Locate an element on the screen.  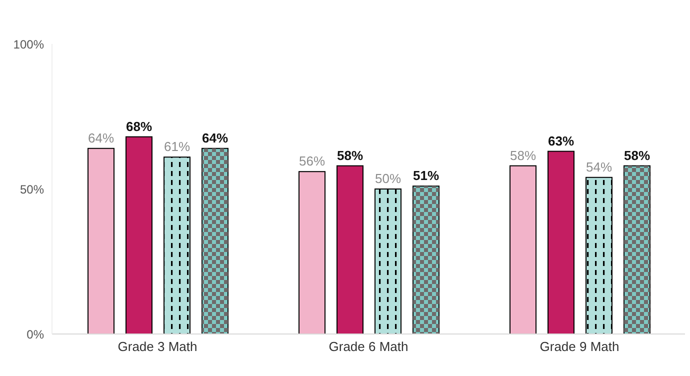
x-tick-label: Grade 3 Math is located at coordinates (158, 346).